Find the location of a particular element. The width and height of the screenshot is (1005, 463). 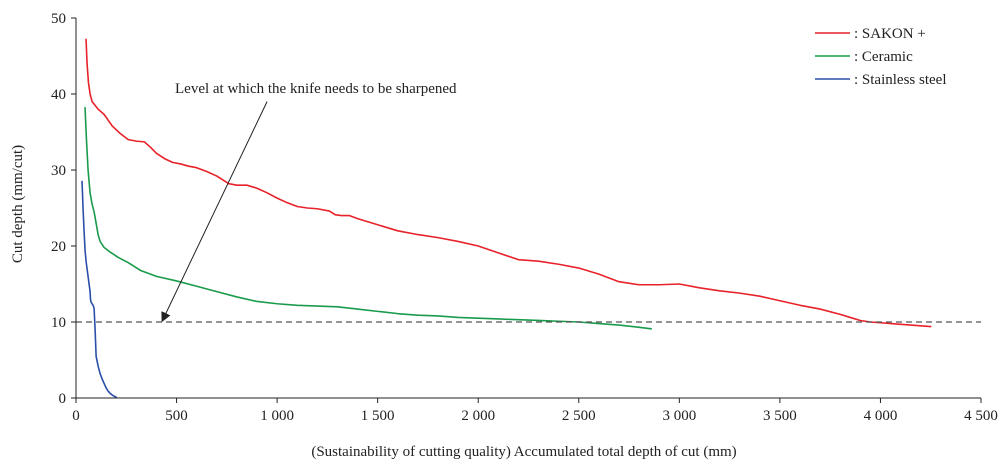

x-tick-label: 3 000 is located at coordinates (679, 416).